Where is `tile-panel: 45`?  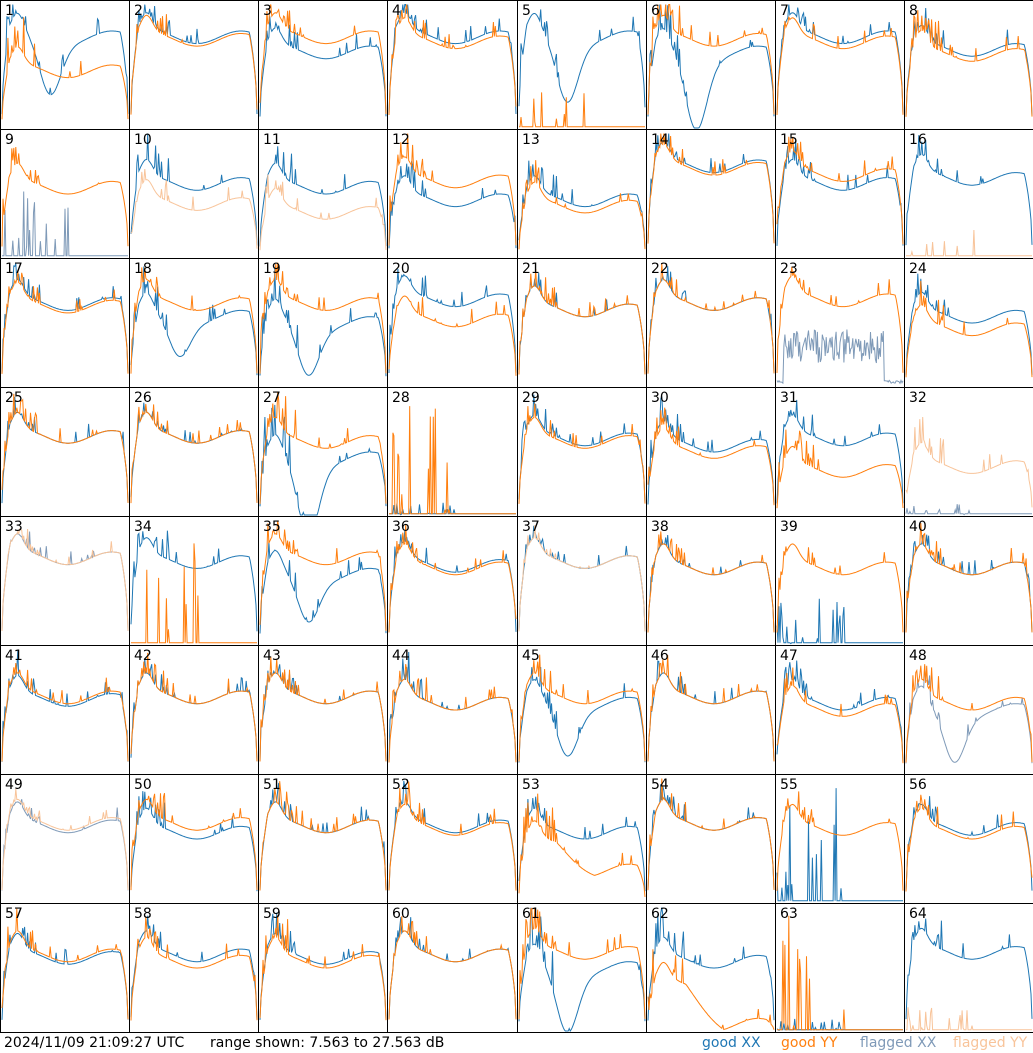 tile-panel: 45 is located at coordinates (582, 710).